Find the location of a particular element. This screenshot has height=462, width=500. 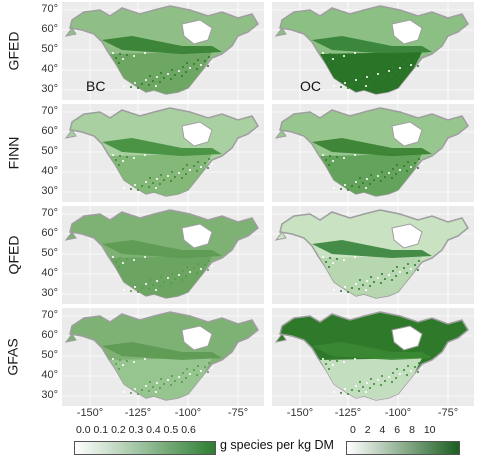

map-finn-bc is located at coordinates (163, 153).